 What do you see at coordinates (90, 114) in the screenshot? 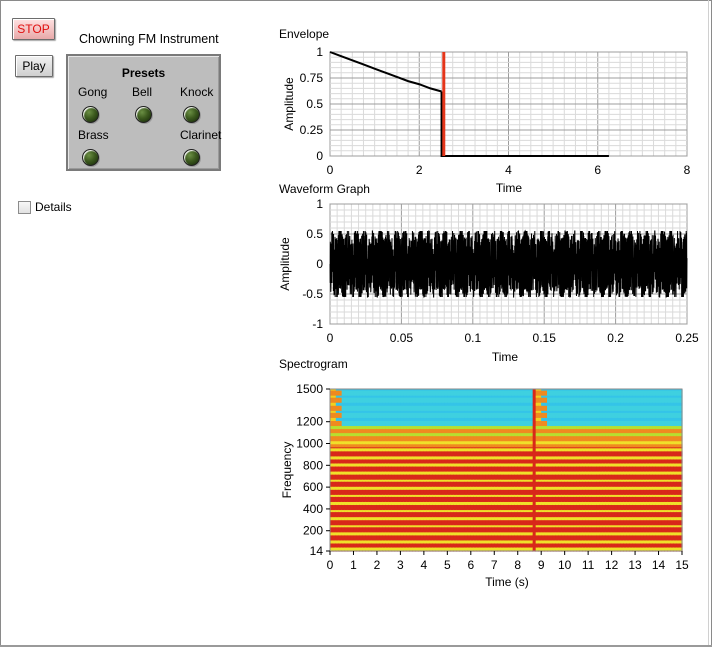
I see `preset-gong-led` at bounding box center [90, 114].